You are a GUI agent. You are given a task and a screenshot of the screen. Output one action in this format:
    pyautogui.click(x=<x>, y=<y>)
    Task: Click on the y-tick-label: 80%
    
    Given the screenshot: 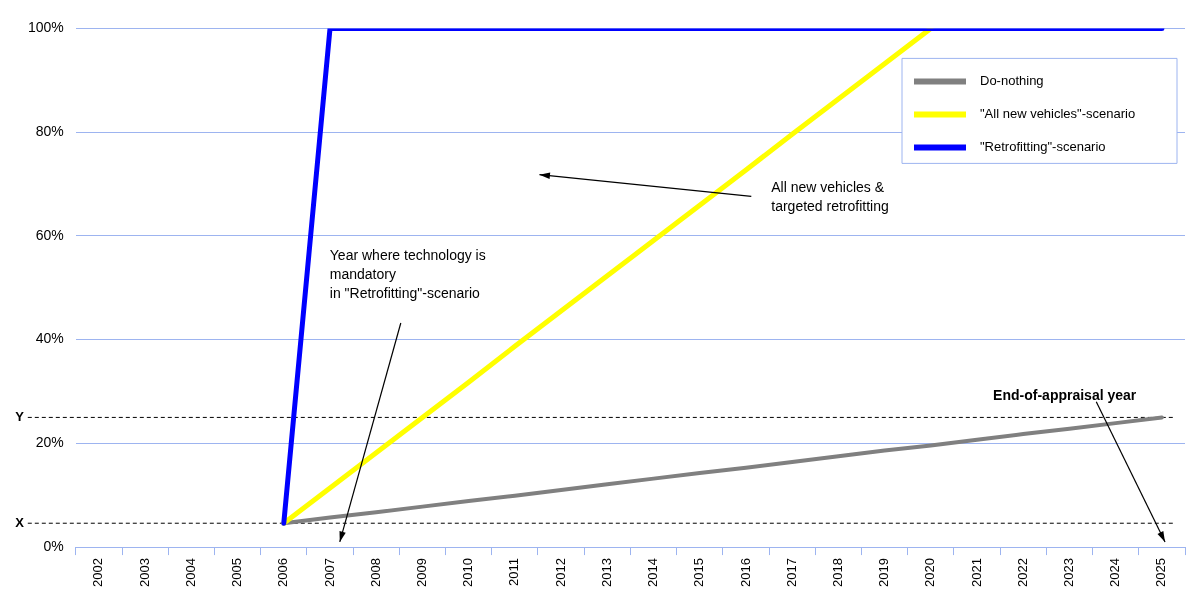 What is the action you would take?
    pyautogui.click(x=49, y=131)
    